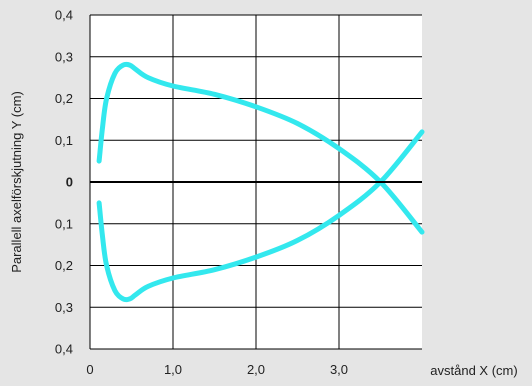 The image size is (532, 386). Describe the element at coordinates (173, 369) in the screenshot. I see `x-tick-label: 1,0` at that location.